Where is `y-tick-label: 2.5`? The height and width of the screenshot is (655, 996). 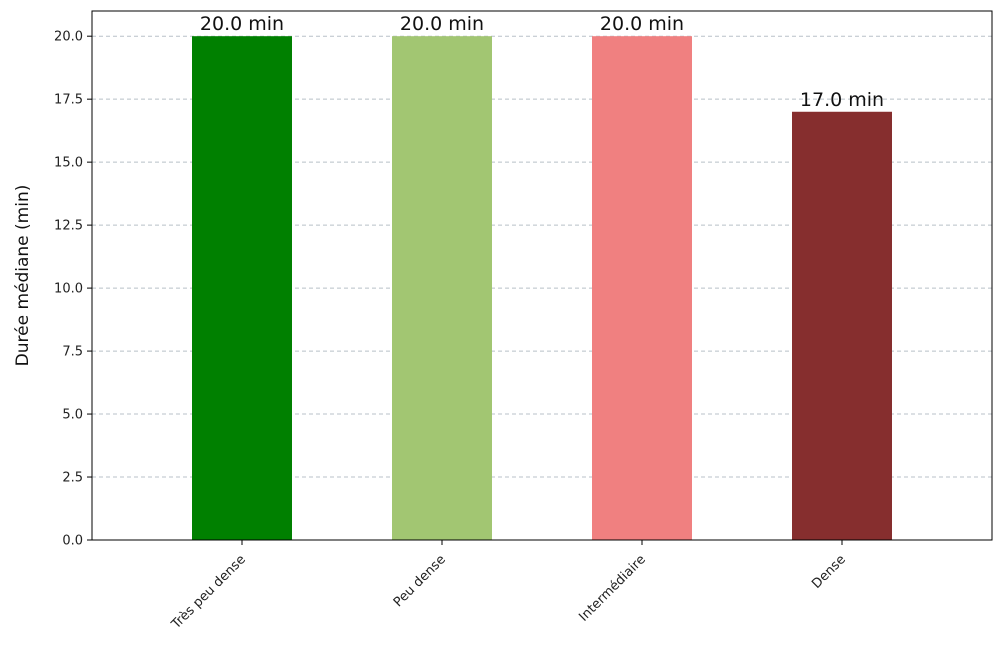 y-tick-label: 2.5 is located at coordinates (72, 478).